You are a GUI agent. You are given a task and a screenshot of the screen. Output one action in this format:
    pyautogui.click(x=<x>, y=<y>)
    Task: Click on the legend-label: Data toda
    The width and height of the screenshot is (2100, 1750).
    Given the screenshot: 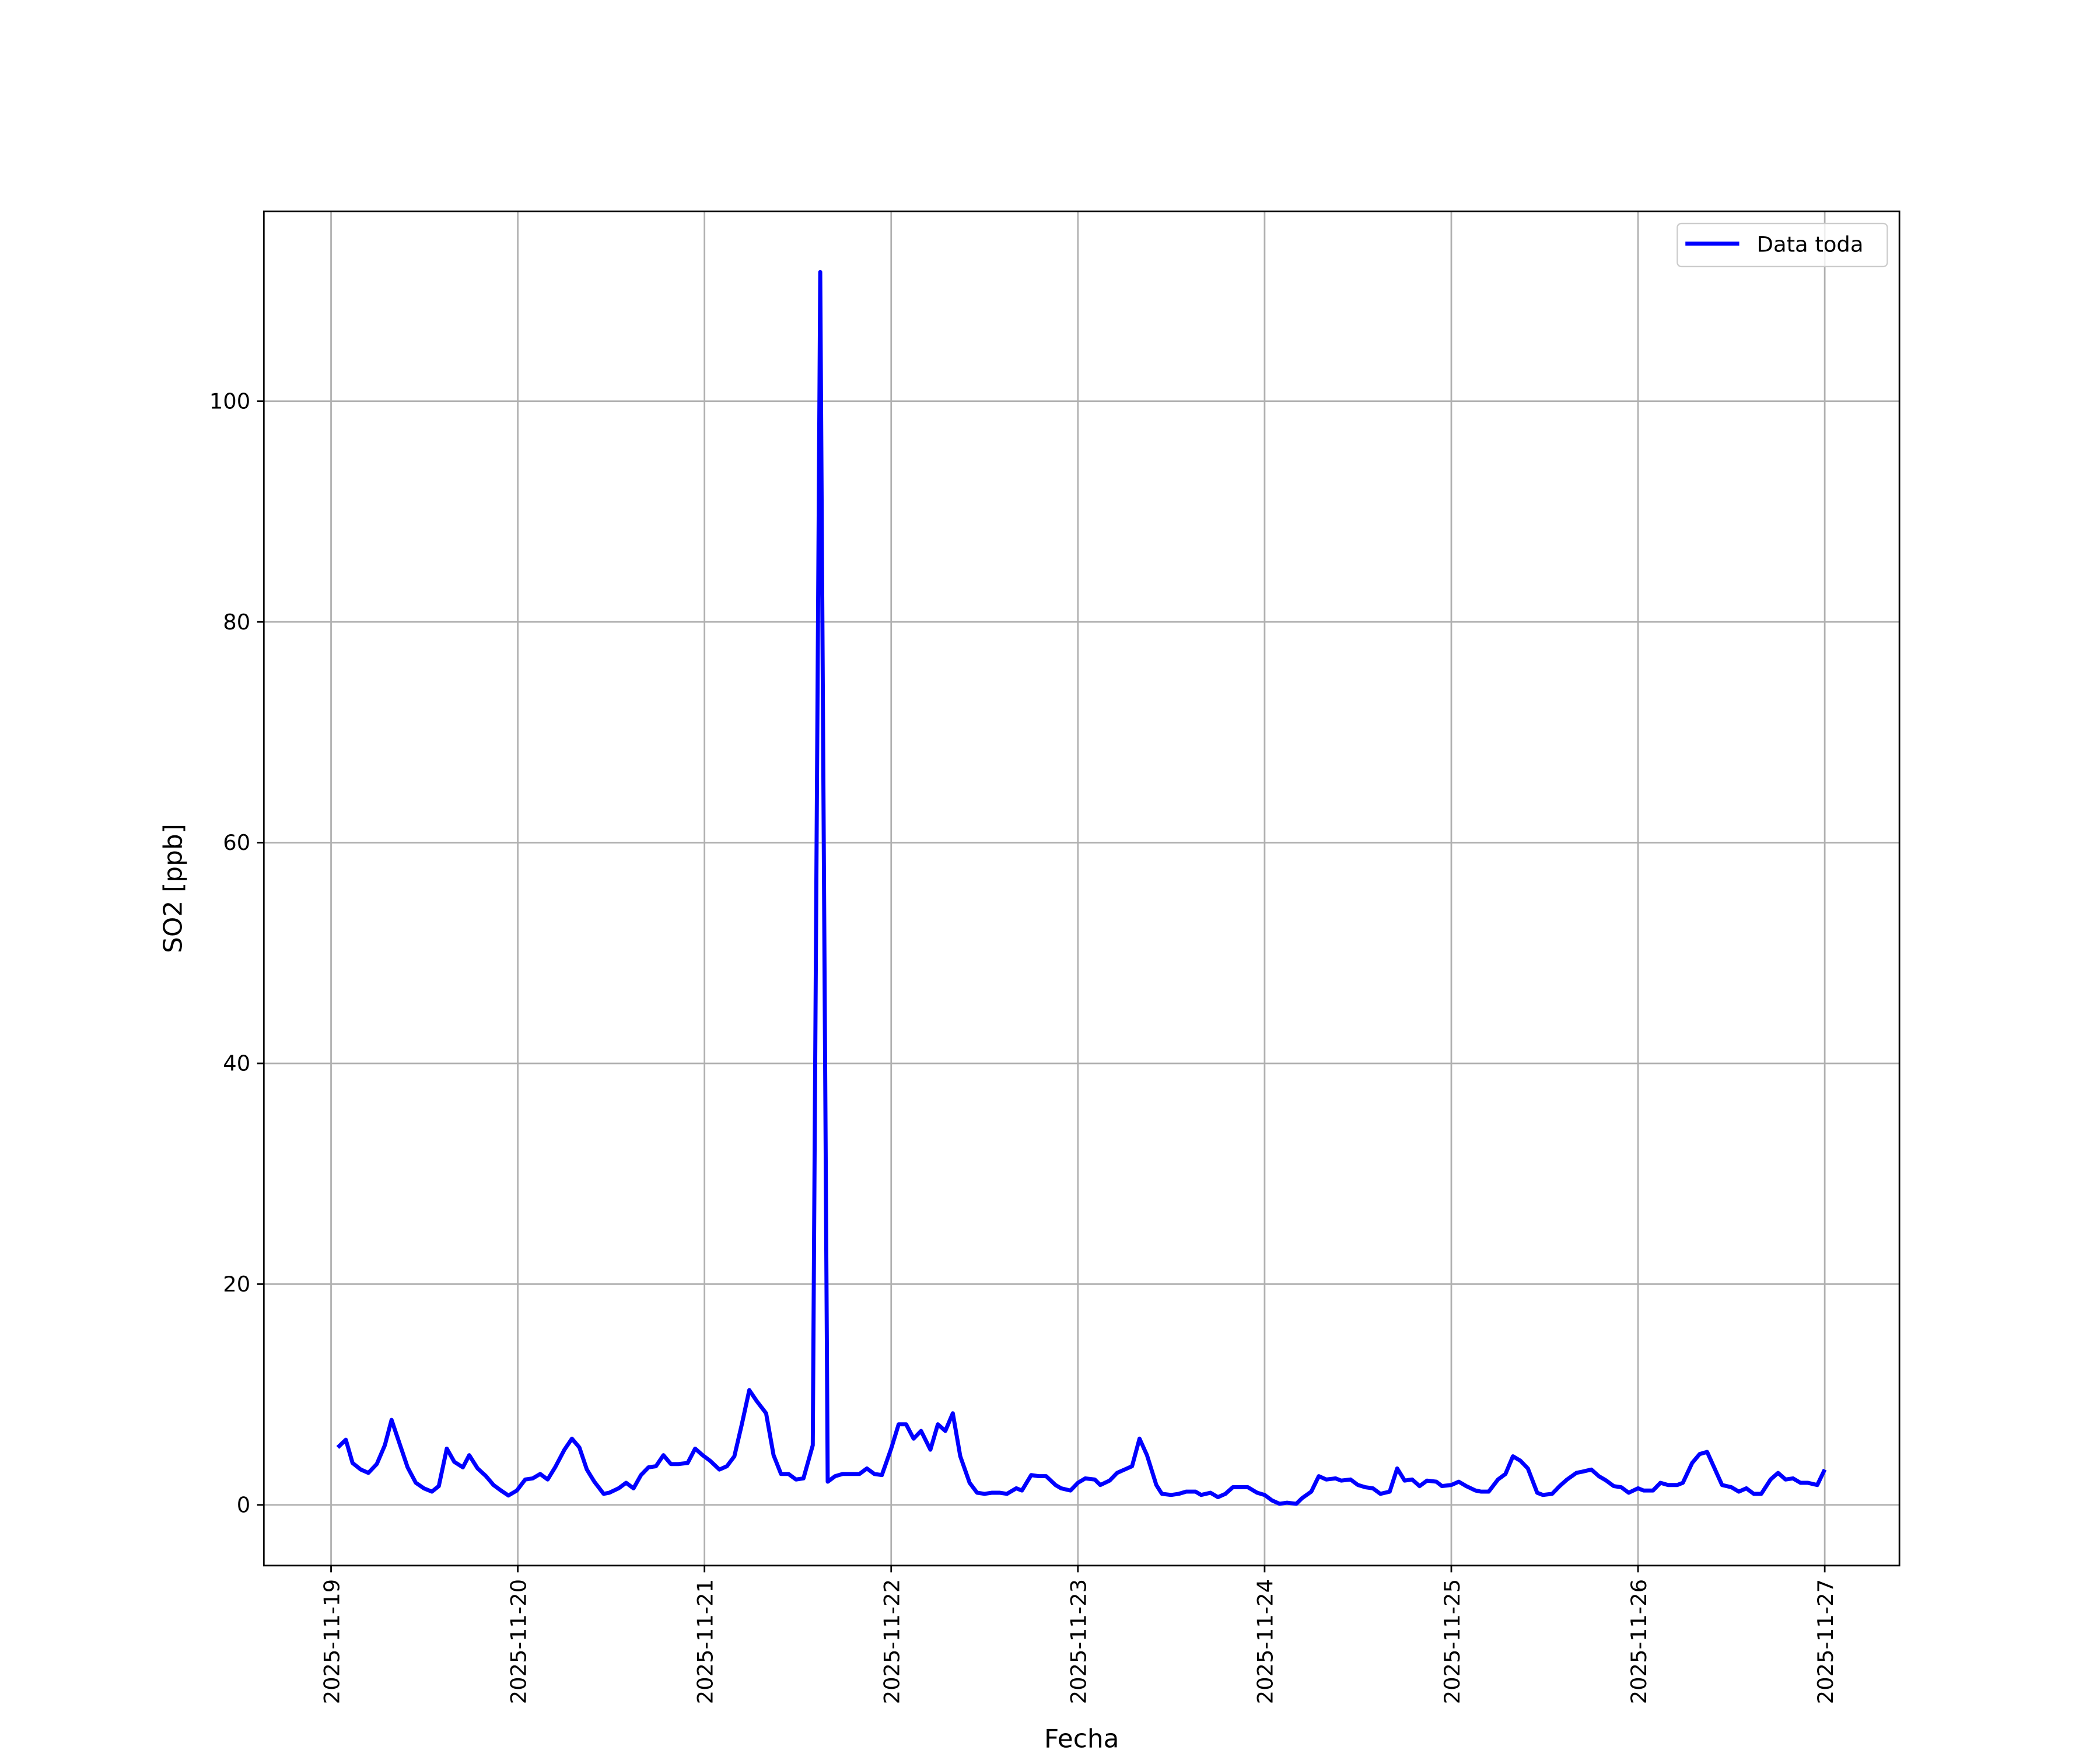 What is the action you would take?
    pyautogui.click(x=1810, y=244)
    